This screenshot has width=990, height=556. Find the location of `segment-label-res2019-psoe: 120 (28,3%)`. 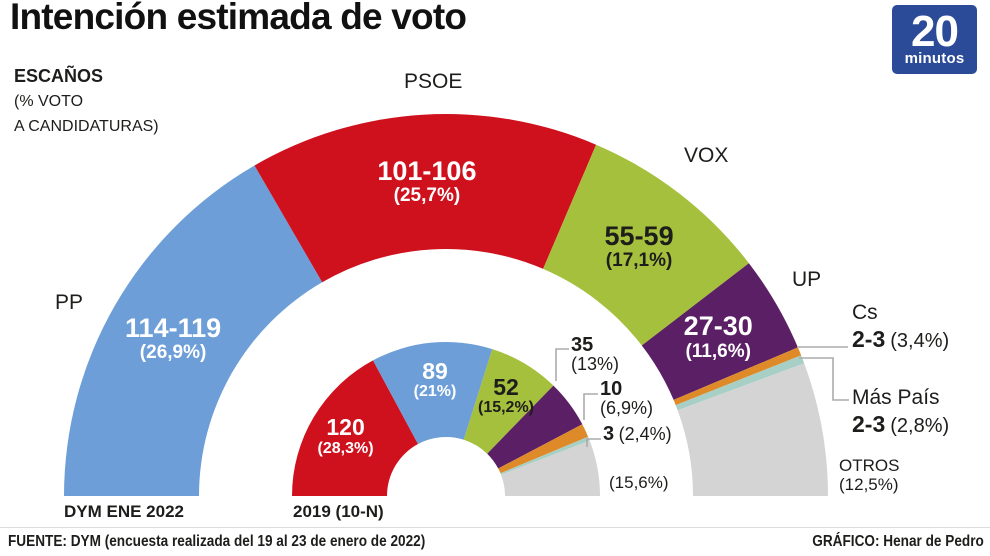

segment-label-res2019-psoe: 120 (28,3%) is located at coordinates (346, 436).